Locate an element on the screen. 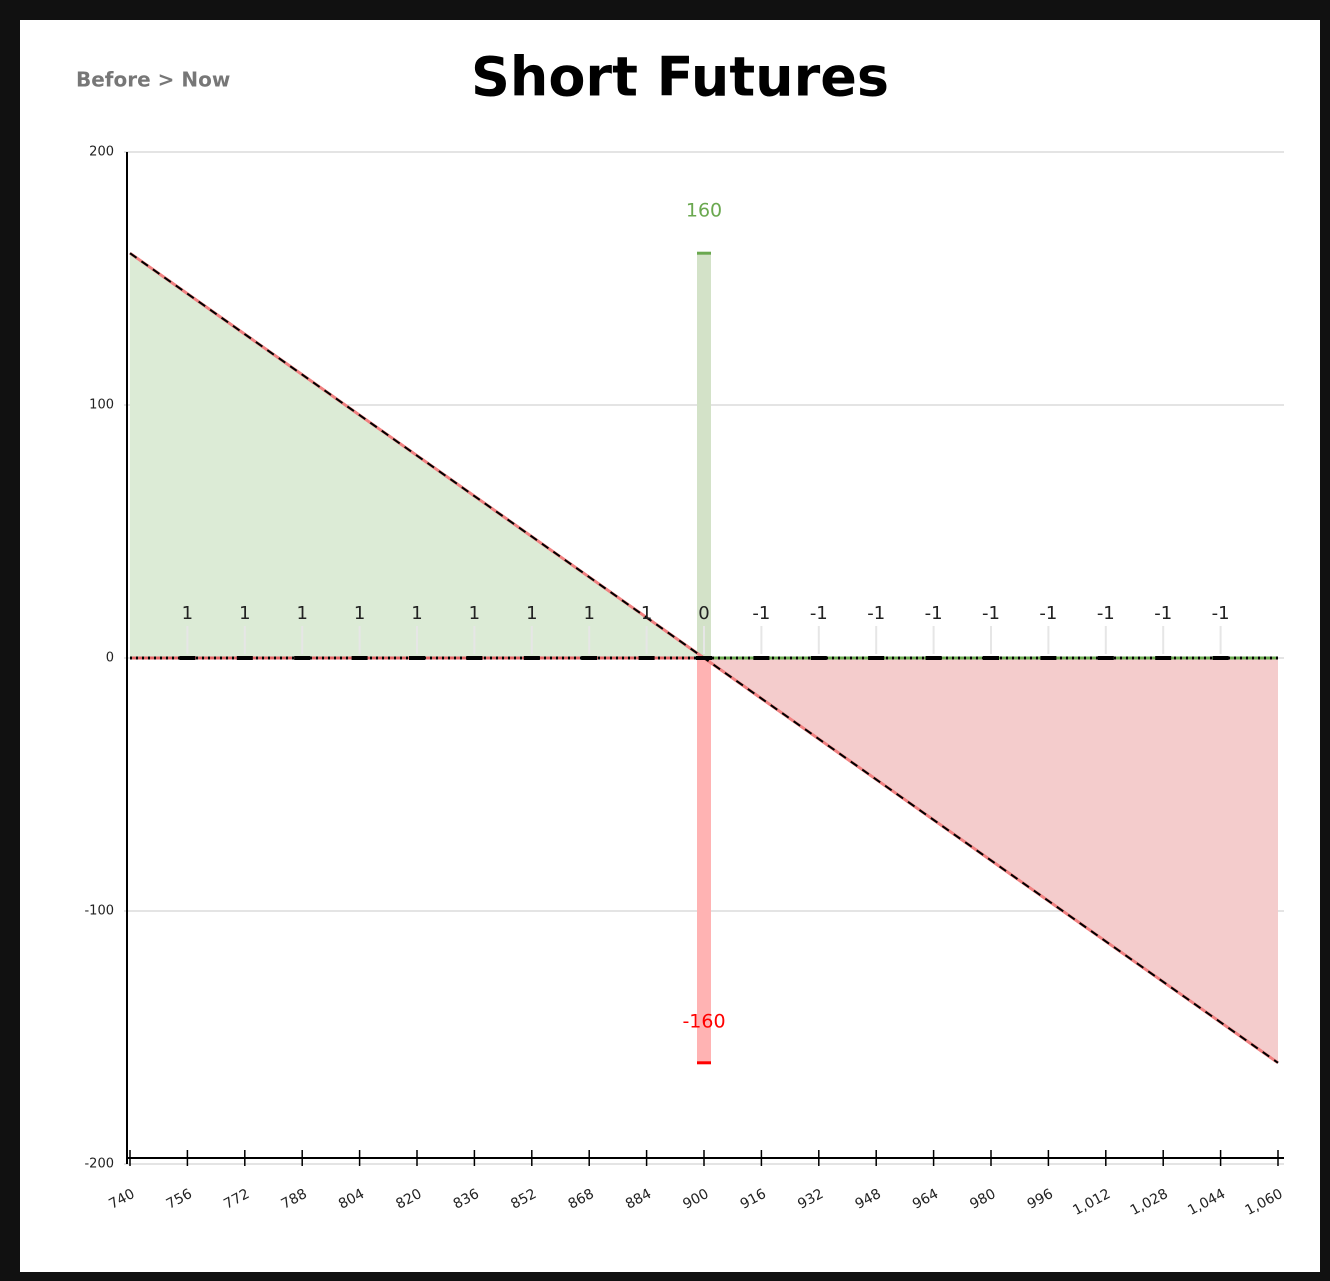 This screenshot has width=1330, height=1281. y-tick-label: 200 is located at coordinates (101, 152).